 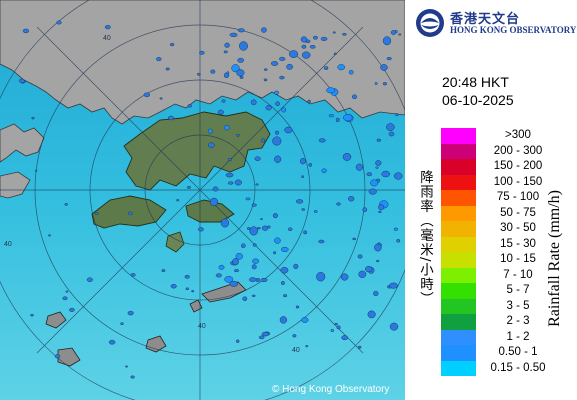 What do you see at coordinates (485, 19) in the screenshot?
I see `logo-chinese-text: 香港天文台` at bounding box center [485, 19].